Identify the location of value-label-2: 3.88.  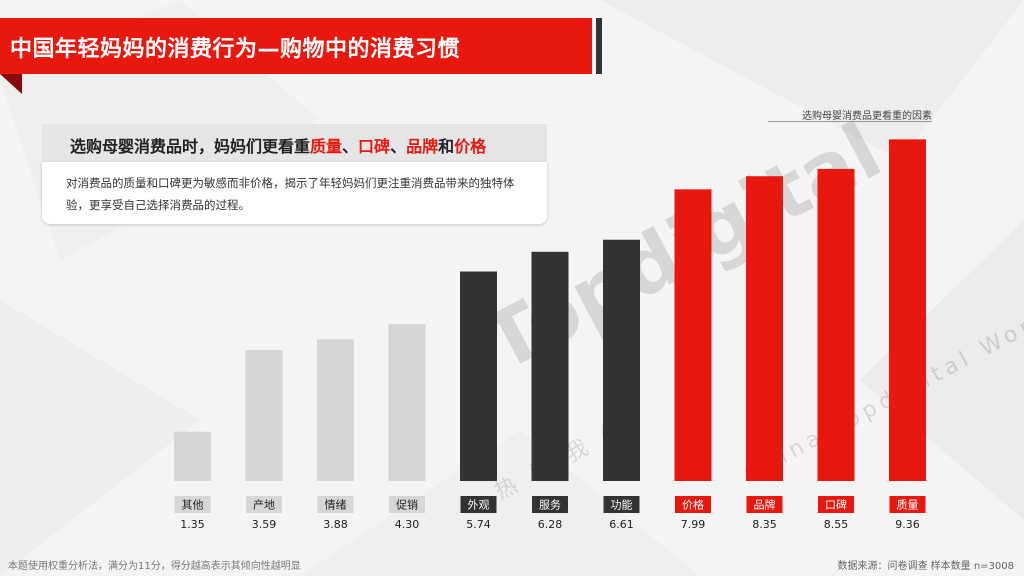
(335, 524).